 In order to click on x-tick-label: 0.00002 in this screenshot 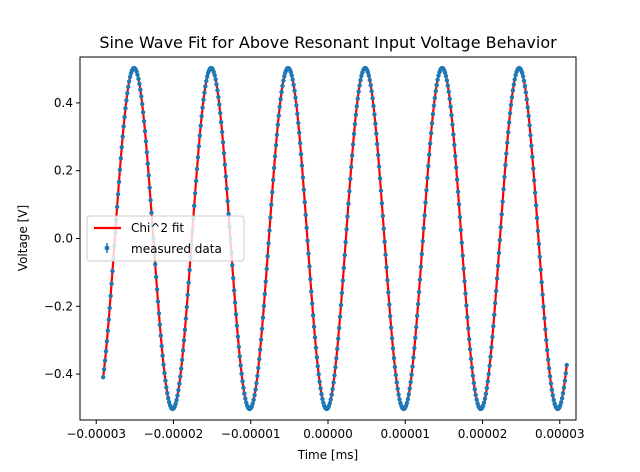, I will do `click(483, 434)`.